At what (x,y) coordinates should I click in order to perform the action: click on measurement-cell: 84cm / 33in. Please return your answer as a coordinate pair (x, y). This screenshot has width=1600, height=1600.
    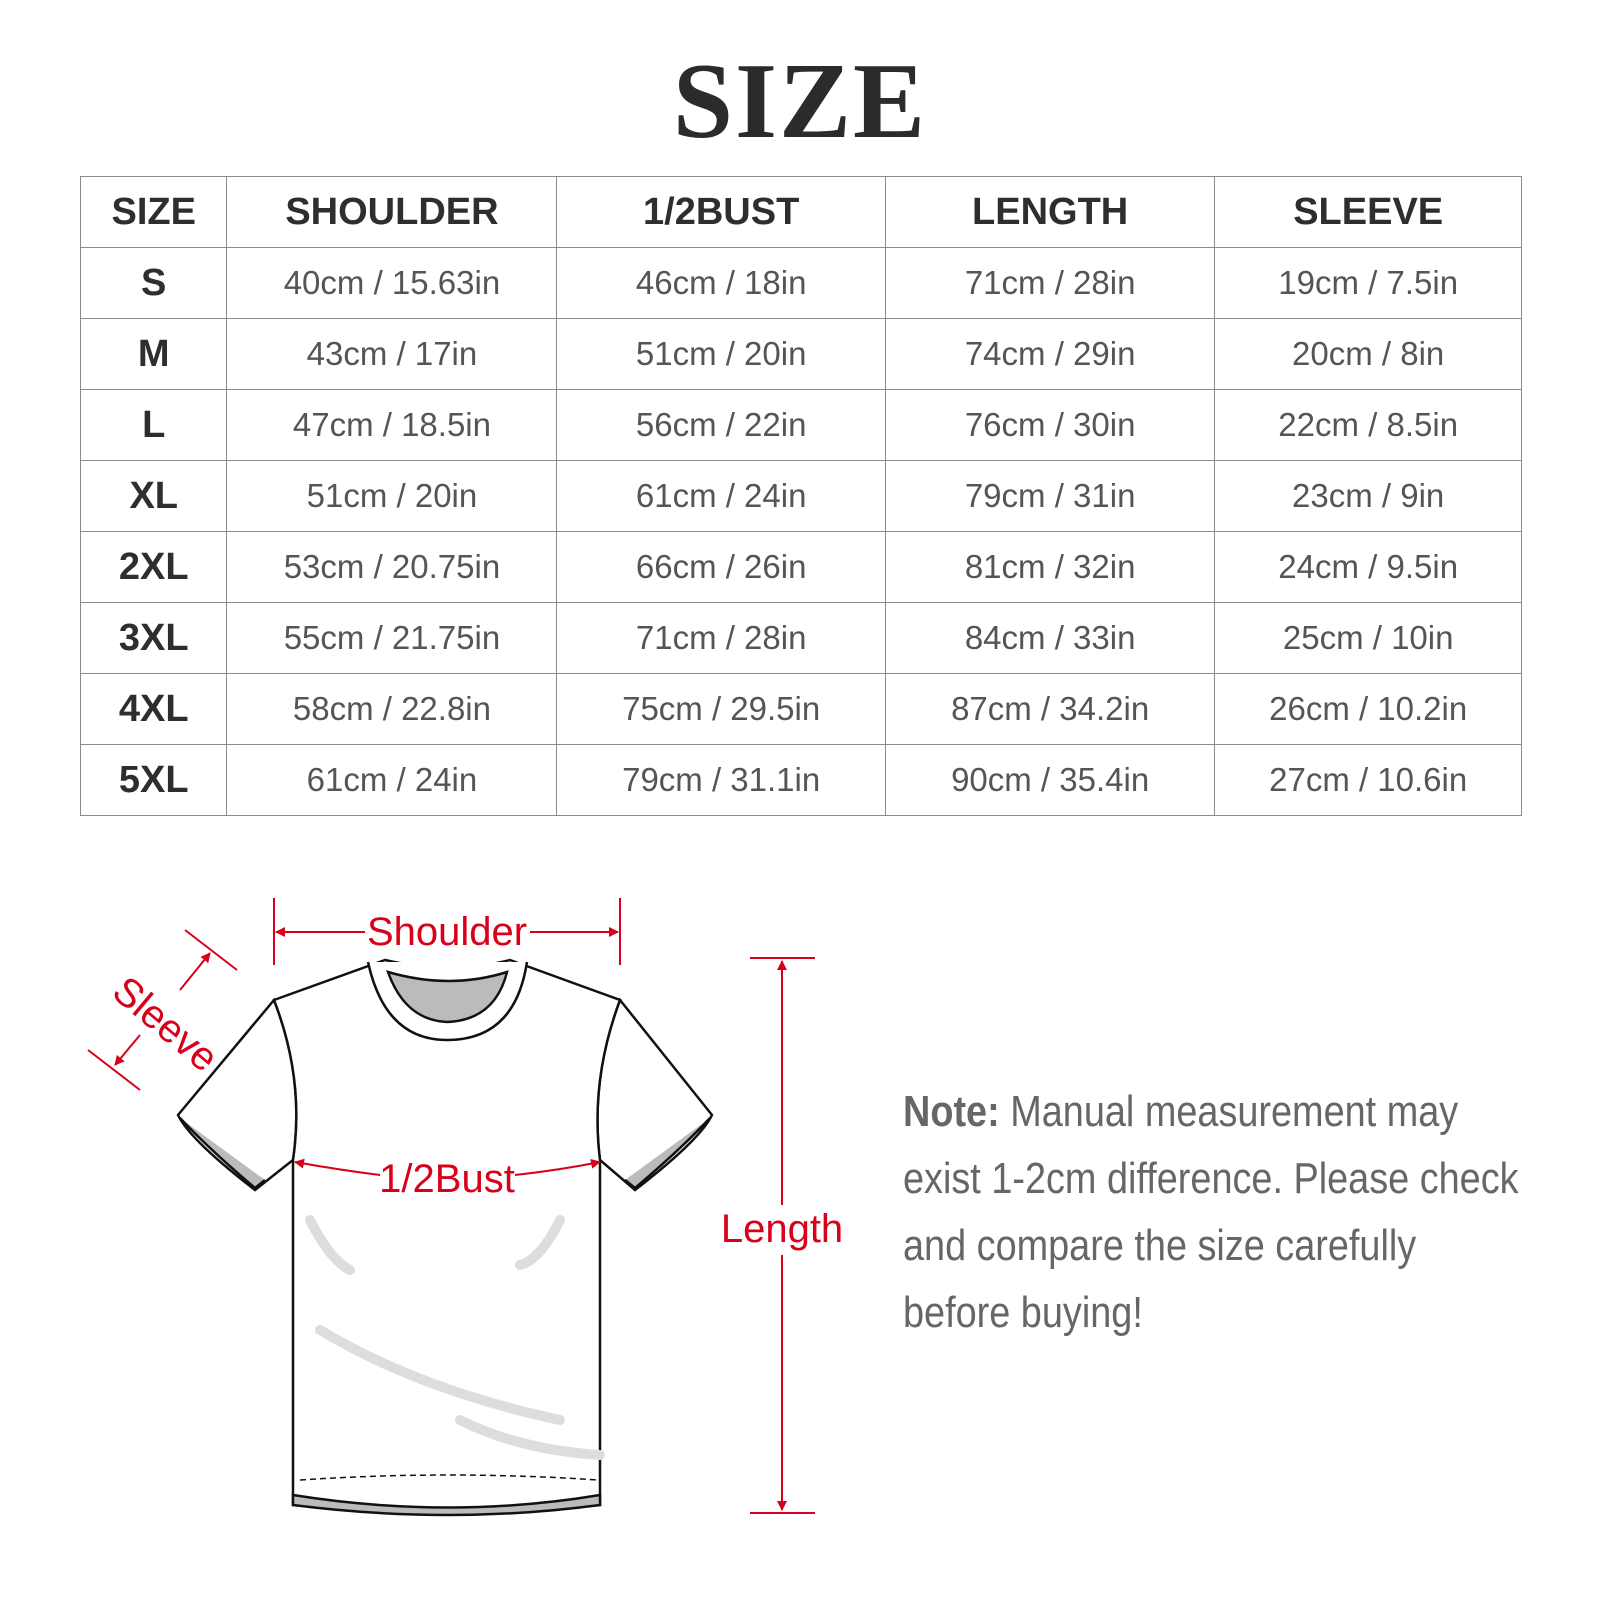
    Looking at the image, I should click on (1050, 638).